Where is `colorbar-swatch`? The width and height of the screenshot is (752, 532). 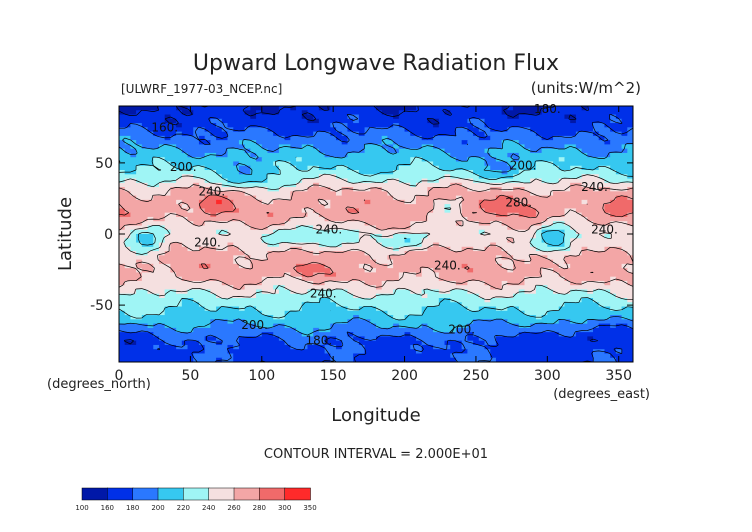 colorbar-swatch is located at coordinates (171, 494).